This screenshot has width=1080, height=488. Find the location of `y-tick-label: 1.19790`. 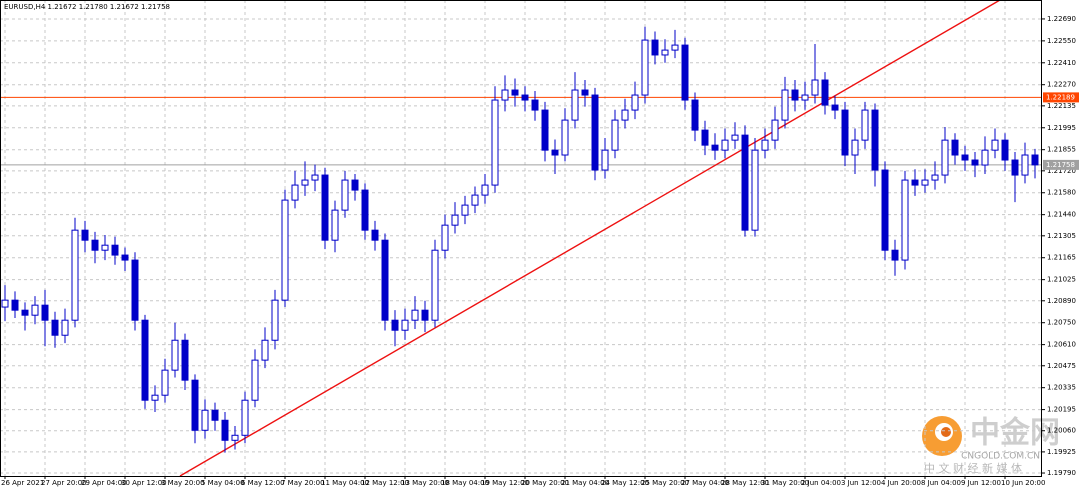

y-tick-label: 1.19790 is located at coordinates (1061, 473).